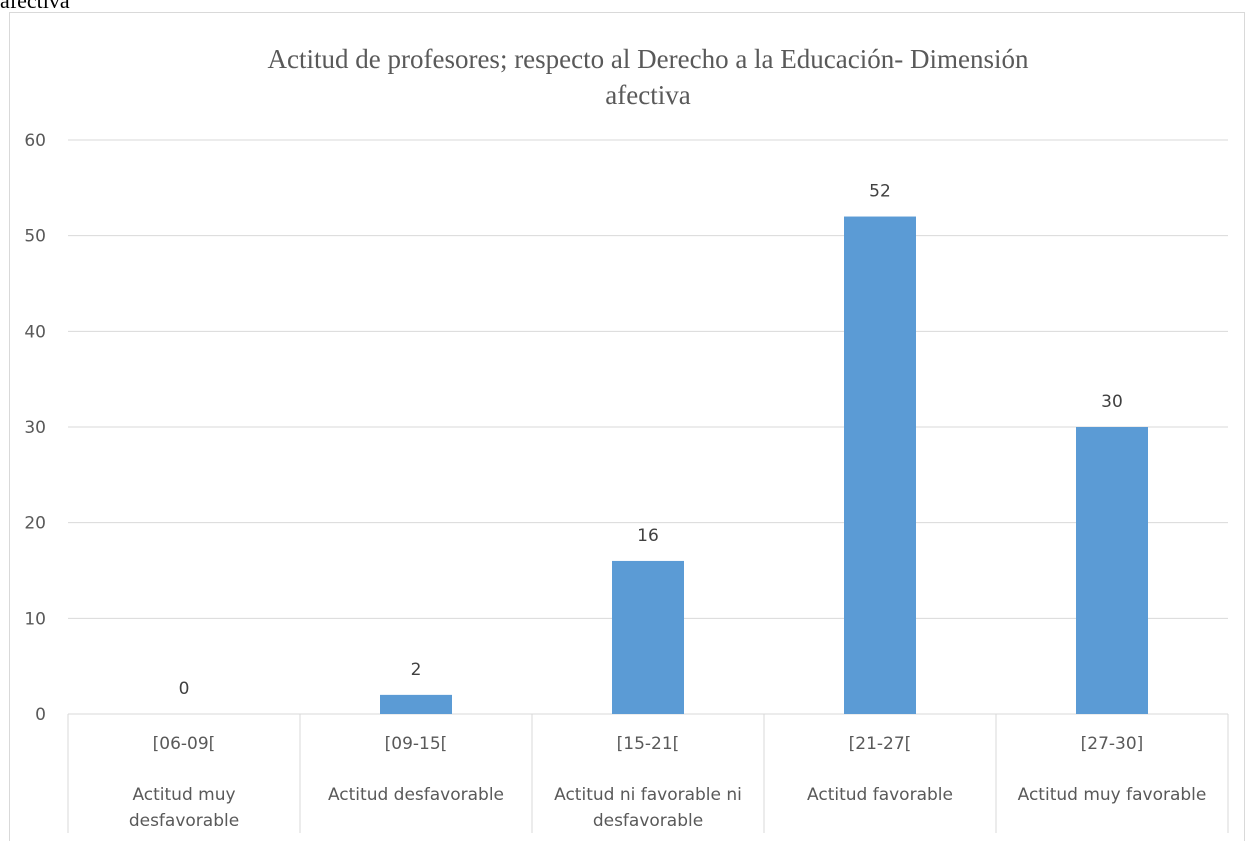 The image size is (1248, 841). I want to click on category-range-label: [15-21[, so click(648, 744).